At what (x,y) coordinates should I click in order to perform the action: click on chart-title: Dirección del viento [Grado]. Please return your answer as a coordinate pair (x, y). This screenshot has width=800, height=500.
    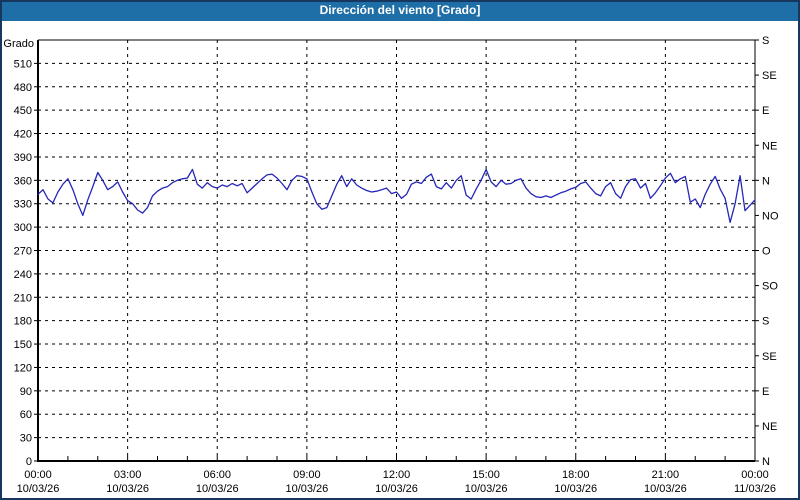
    Looking at the image, I should click on (400, 10).